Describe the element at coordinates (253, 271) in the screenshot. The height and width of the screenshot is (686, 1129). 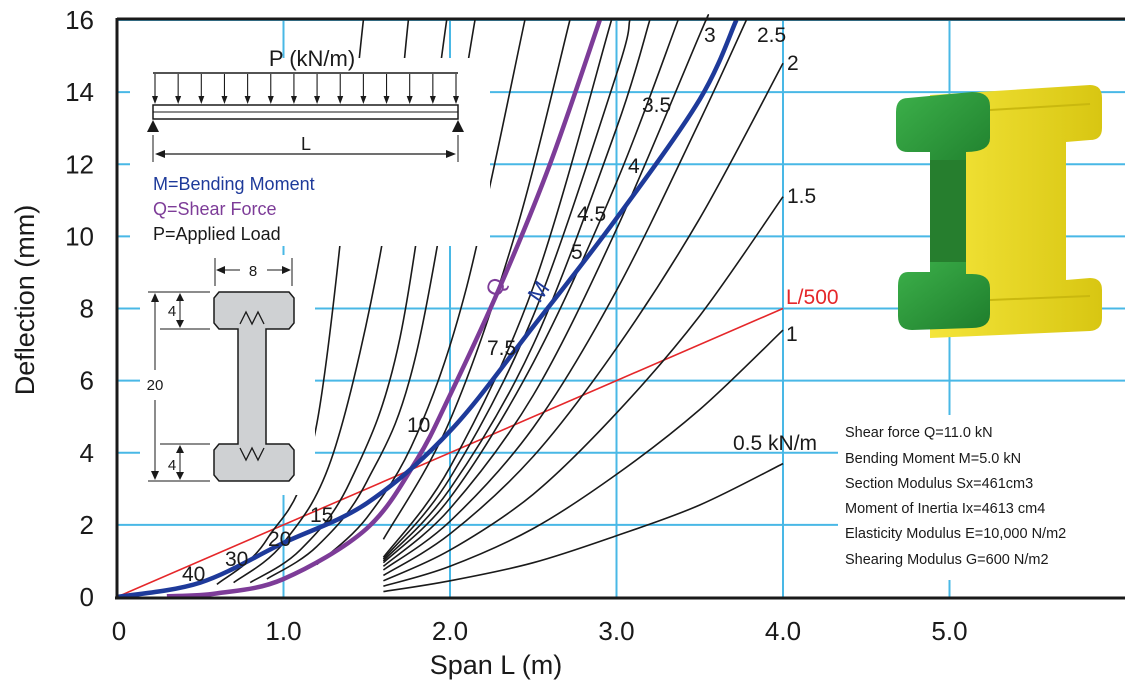
I see `dim-width: 8` at that location.